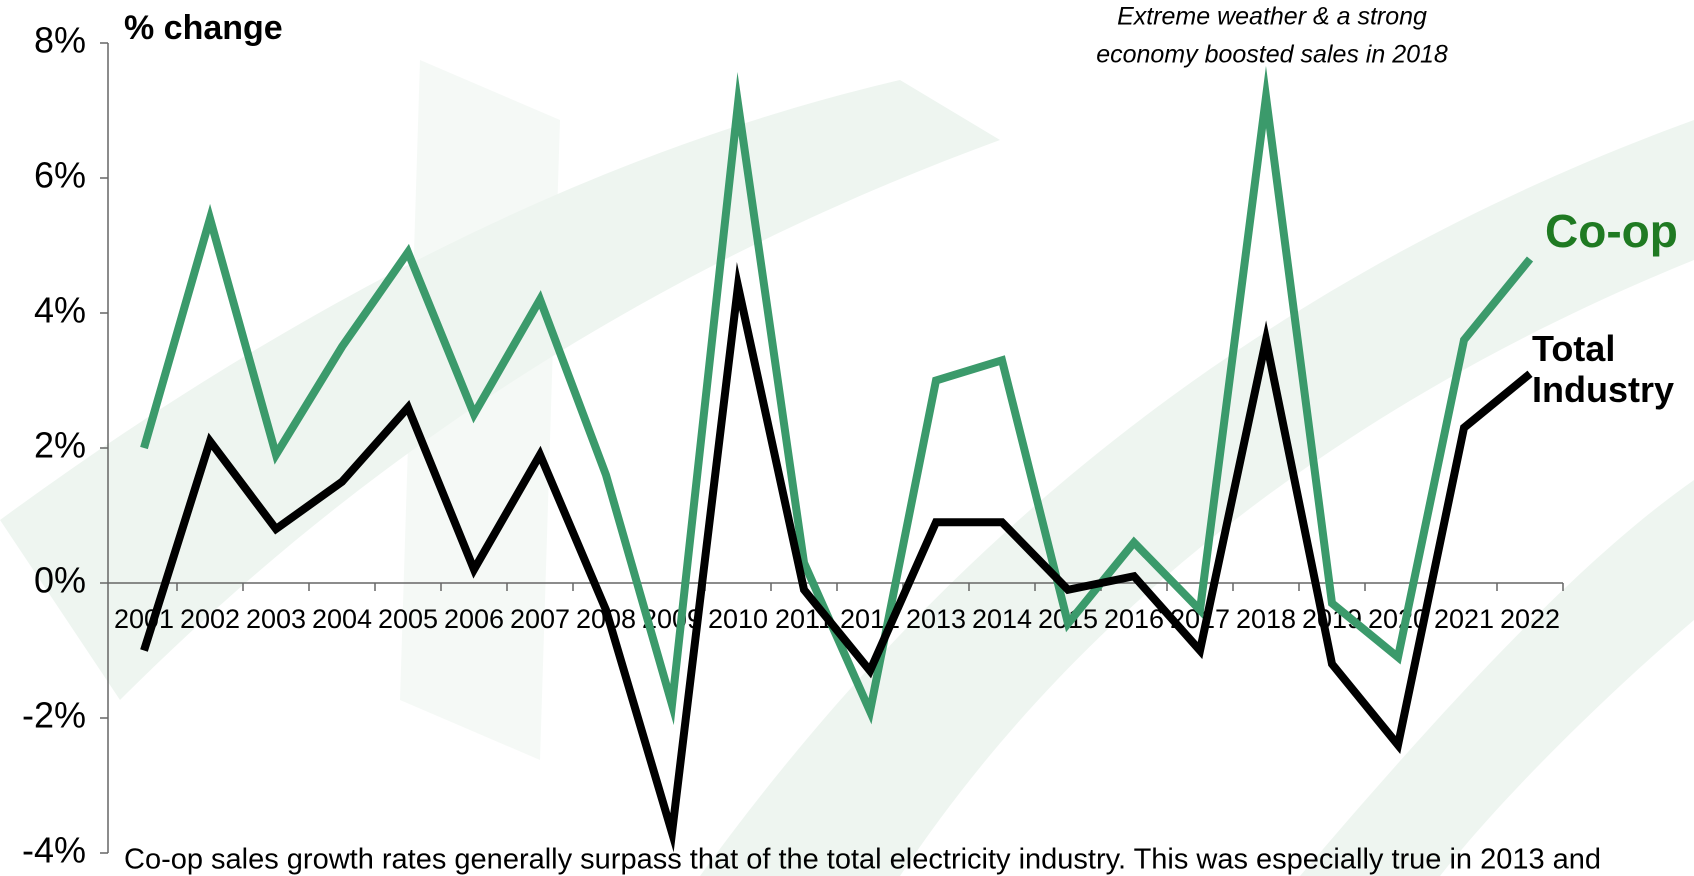 Image resolution: width=1694 pixels, height=876 pixels. Describe the element at coordinates (342, 619) in the screenshot. I see `x-tick-label: 2004` at that location.